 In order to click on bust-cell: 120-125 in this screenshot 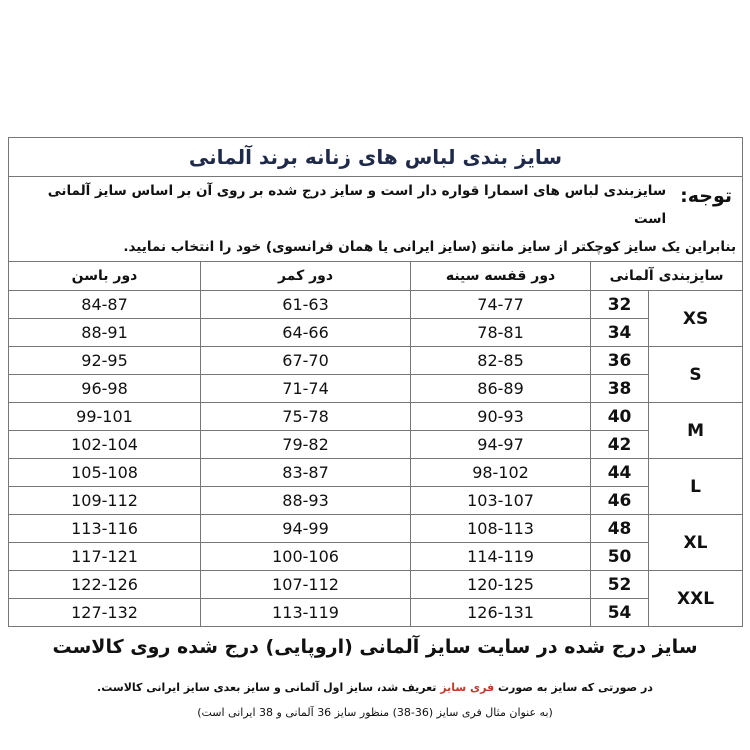, I will do `click(501, 584)`.